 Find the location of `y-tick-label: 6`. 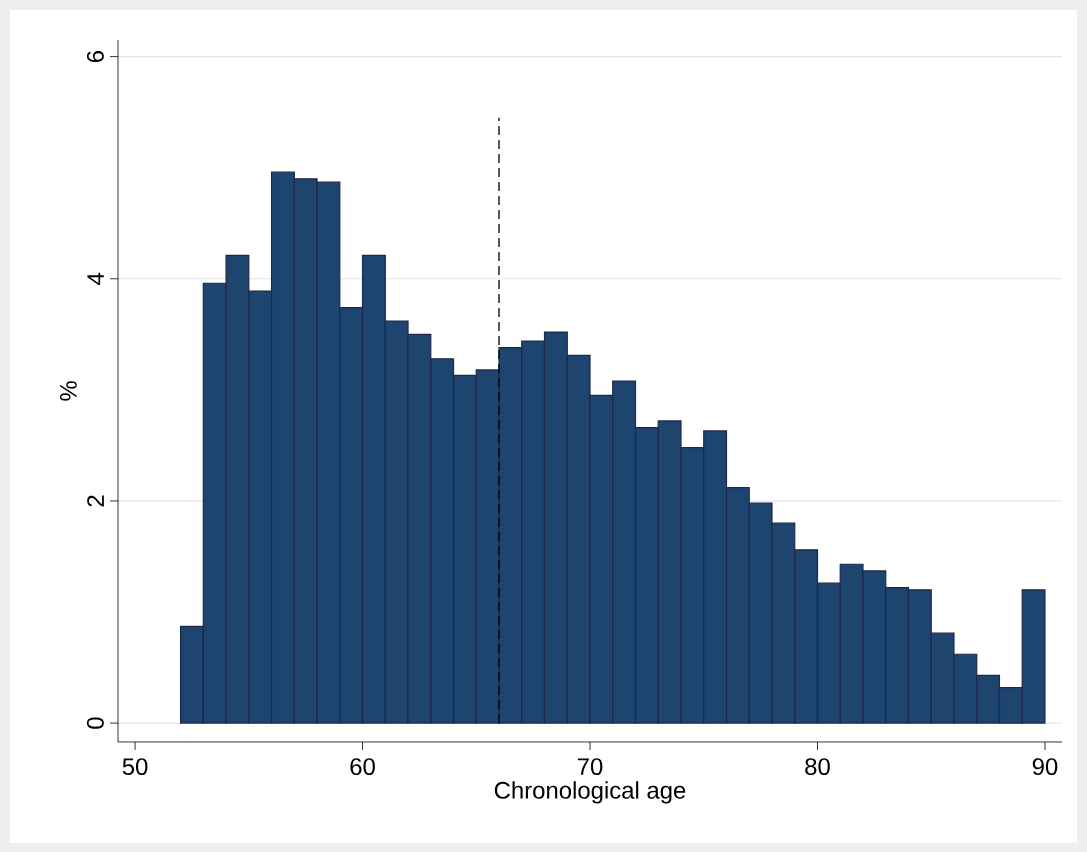

y-tick-label: 6 is located at coordinates (95, 57).